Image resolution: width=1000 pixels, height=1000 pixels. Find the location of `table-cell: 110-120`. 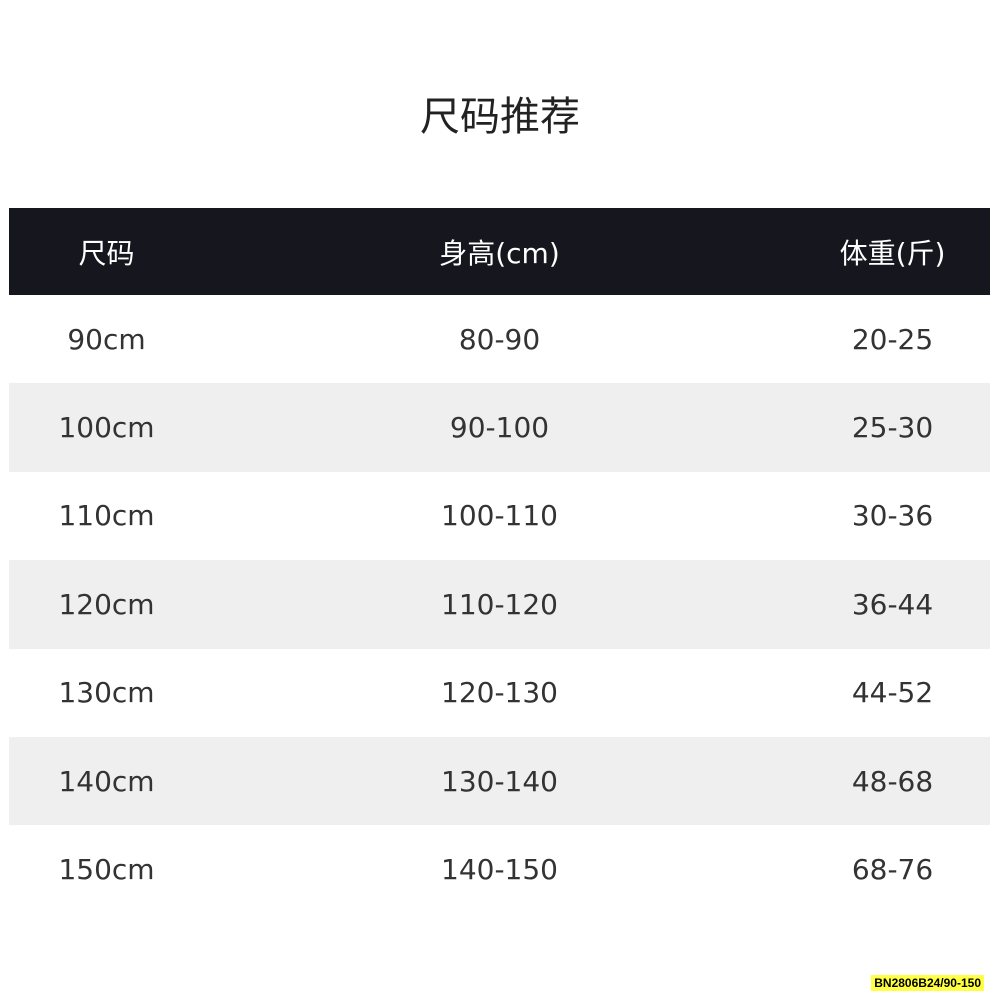

table-cell: 110-120 is located at coordinates (499, 604).